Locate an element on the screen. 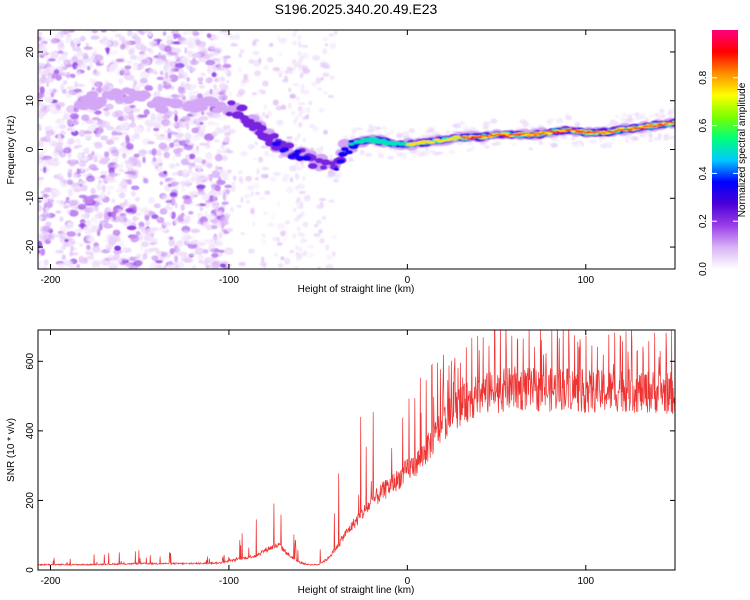  snr-x-label: Height of straight line (km) is located at coordinates (356, 590).